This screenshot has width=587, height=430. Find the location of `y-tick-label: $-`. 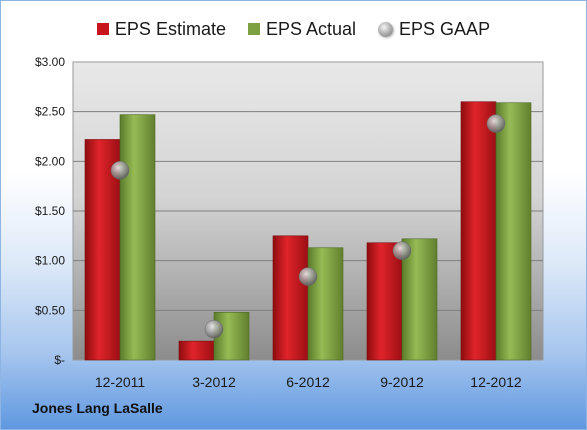

y-tick-label: $- is located at coordinates (59, 360).